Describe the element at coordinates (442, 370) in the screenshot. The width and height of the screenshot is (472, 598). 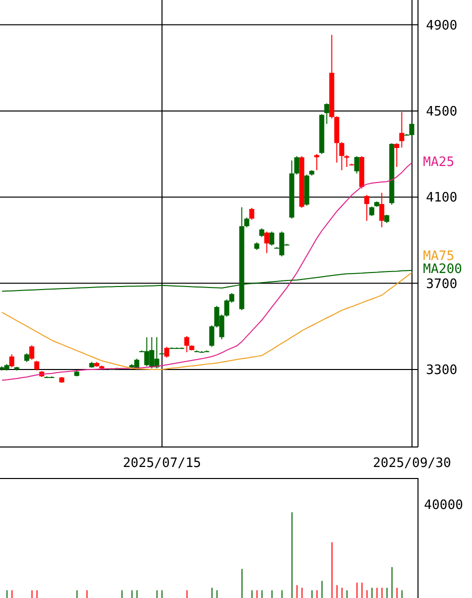
I see `y-tick-label: 3300` at that location.